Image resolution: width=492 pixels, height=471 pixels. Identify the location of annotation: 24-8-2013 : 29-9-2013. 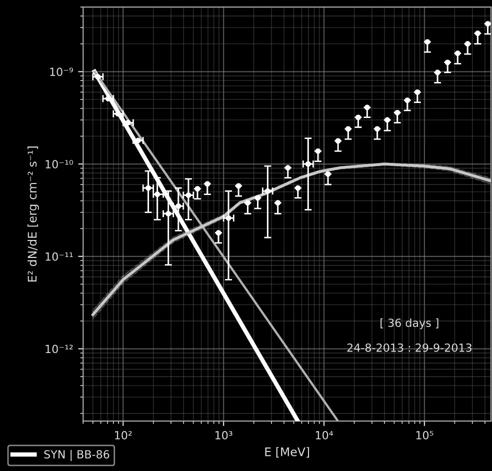
(409, 347).